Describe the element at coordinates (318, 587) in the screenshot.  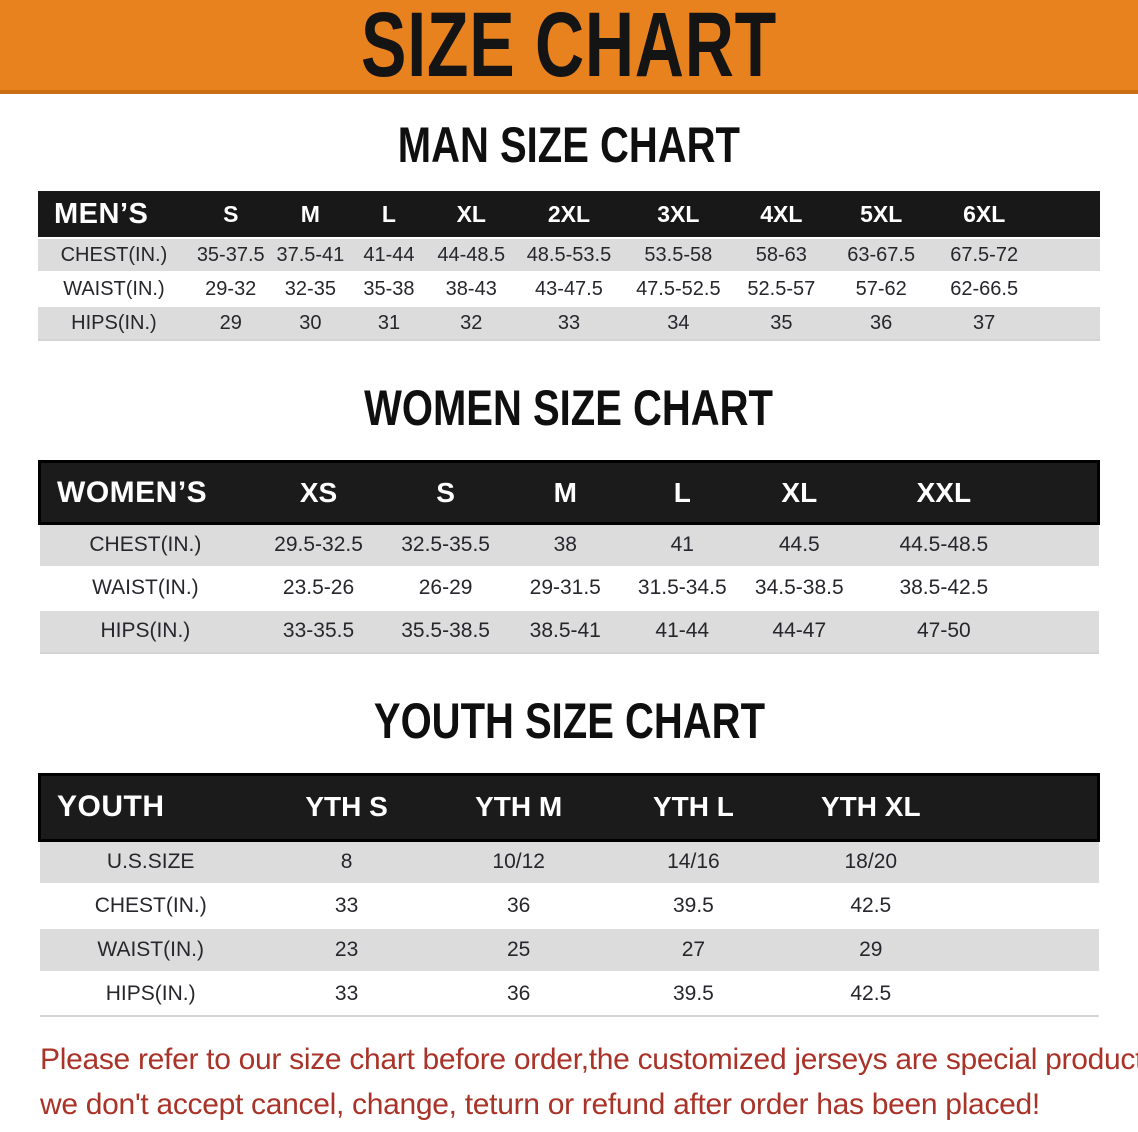
I see `measure-value: 23.5-26` at that location.